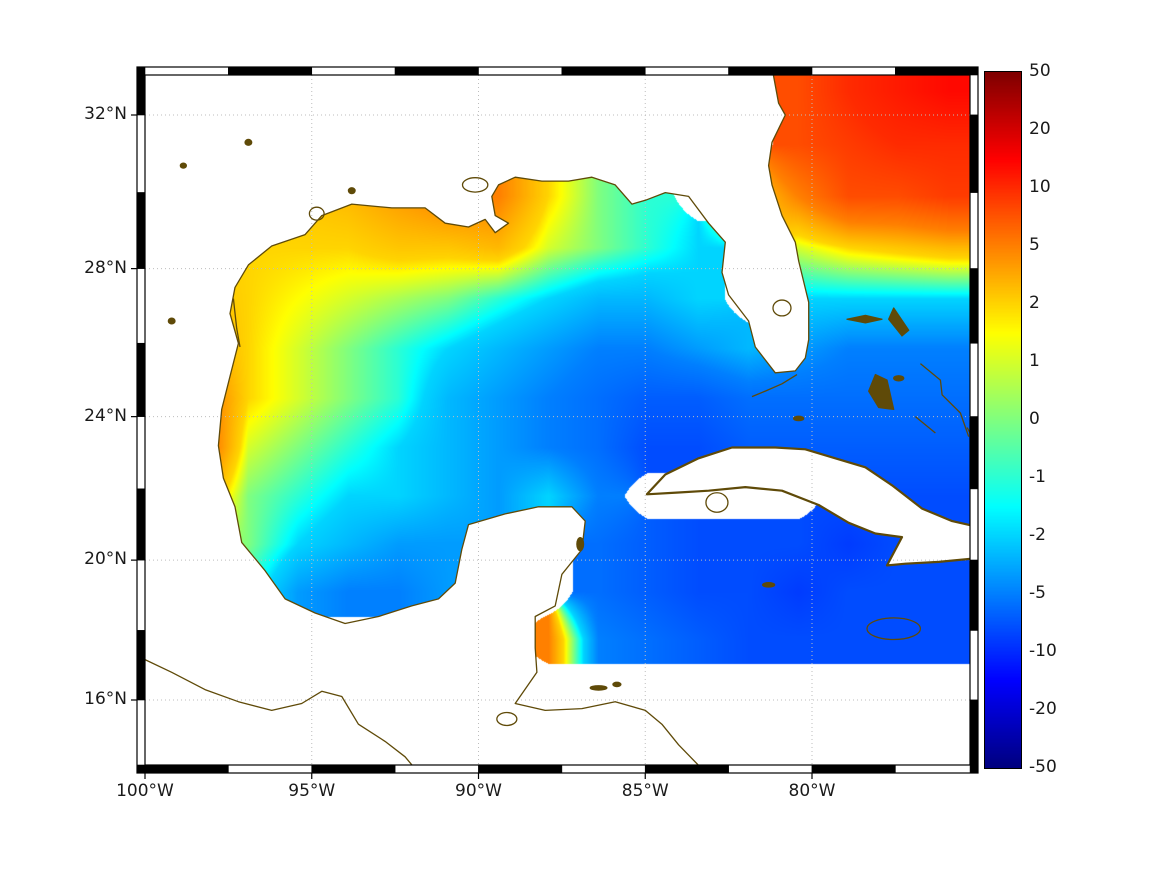 This screenshot has width=1167, height=875. I want to click on y-axis-tick-label: 28°N, so click(105, 267).